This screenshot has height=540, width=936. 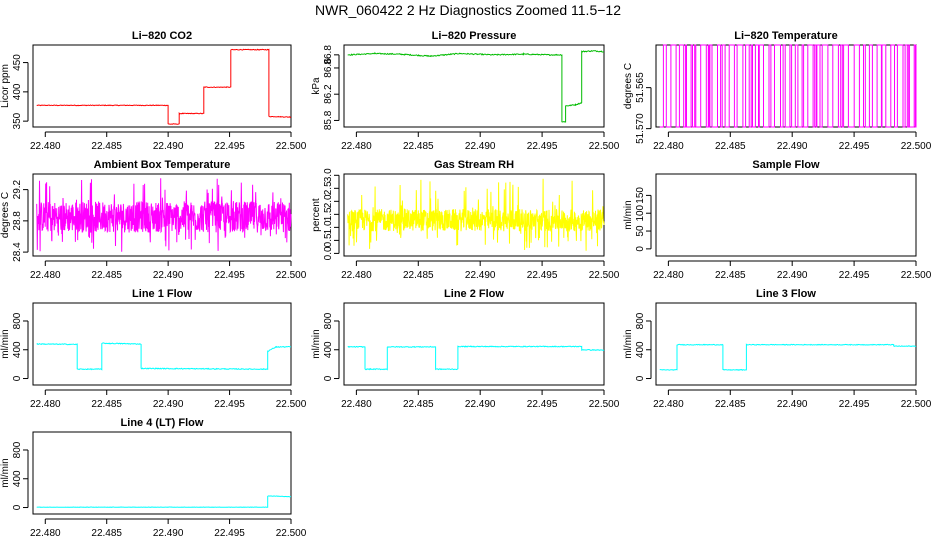 I want to click on y-axis-label: degrees C, so click(x=5, y=215).